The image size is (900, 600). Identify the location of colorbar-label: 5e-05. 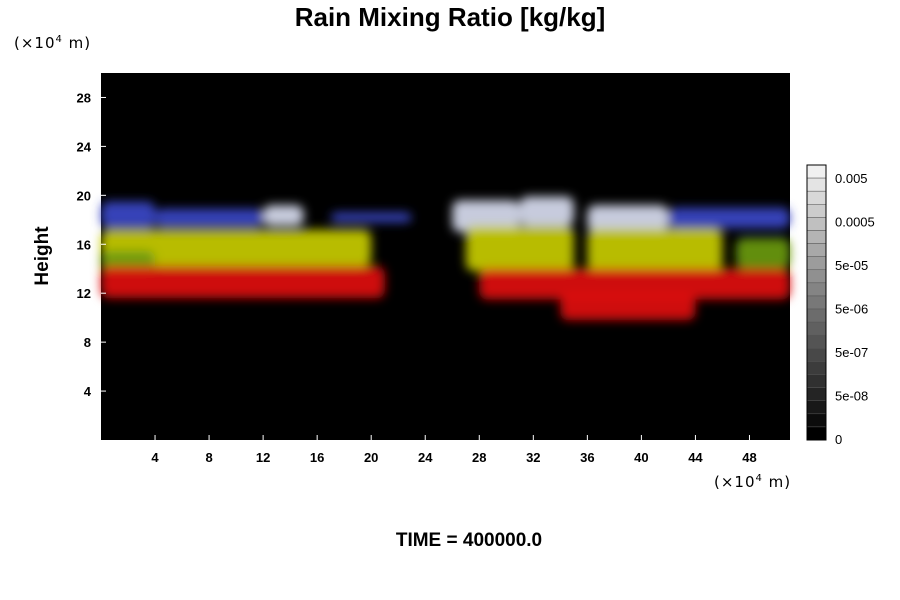
(851, 265).